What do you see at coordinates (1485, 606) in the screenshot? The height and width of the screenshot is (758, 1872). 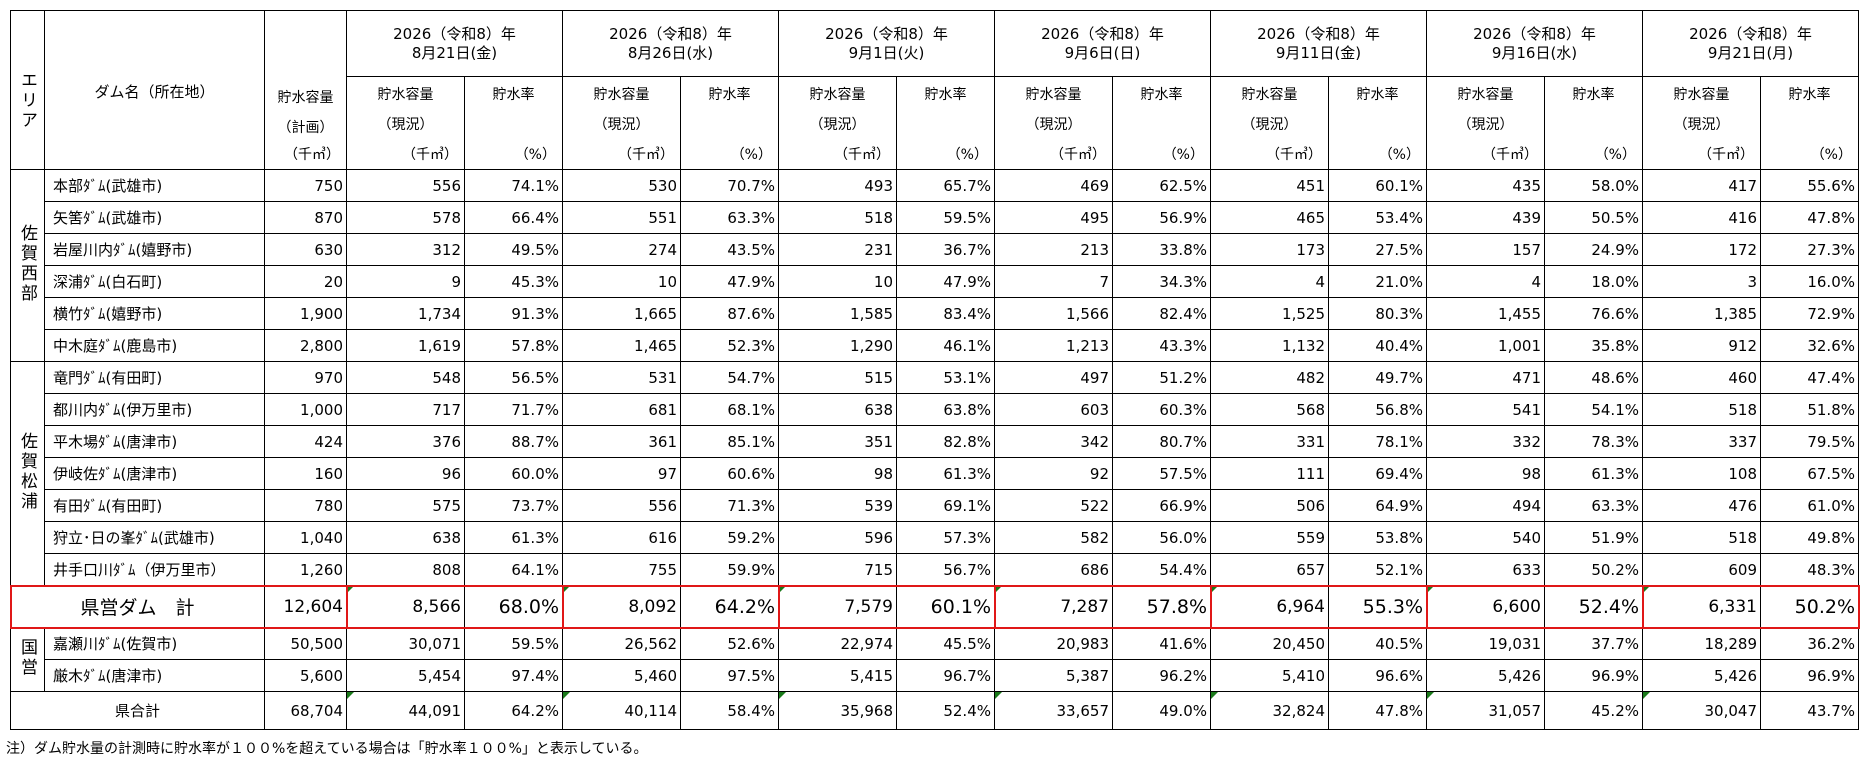 I see `current-capacity: 6,600` at bounding box center [1485, 606].